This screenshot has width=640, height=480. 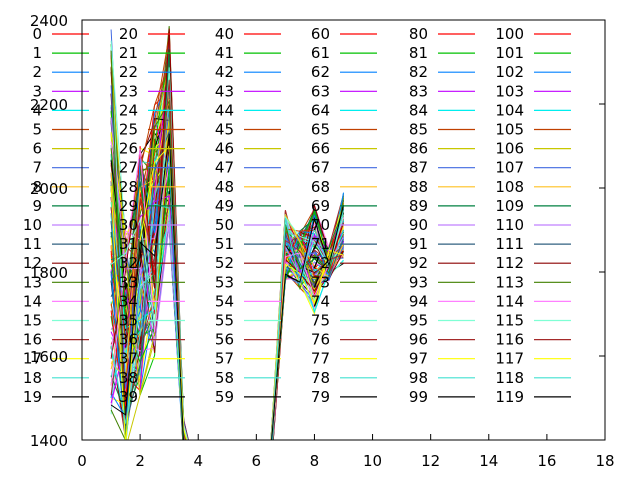 I want to click on legend-item-80: 80, so click(x=442, y=34).